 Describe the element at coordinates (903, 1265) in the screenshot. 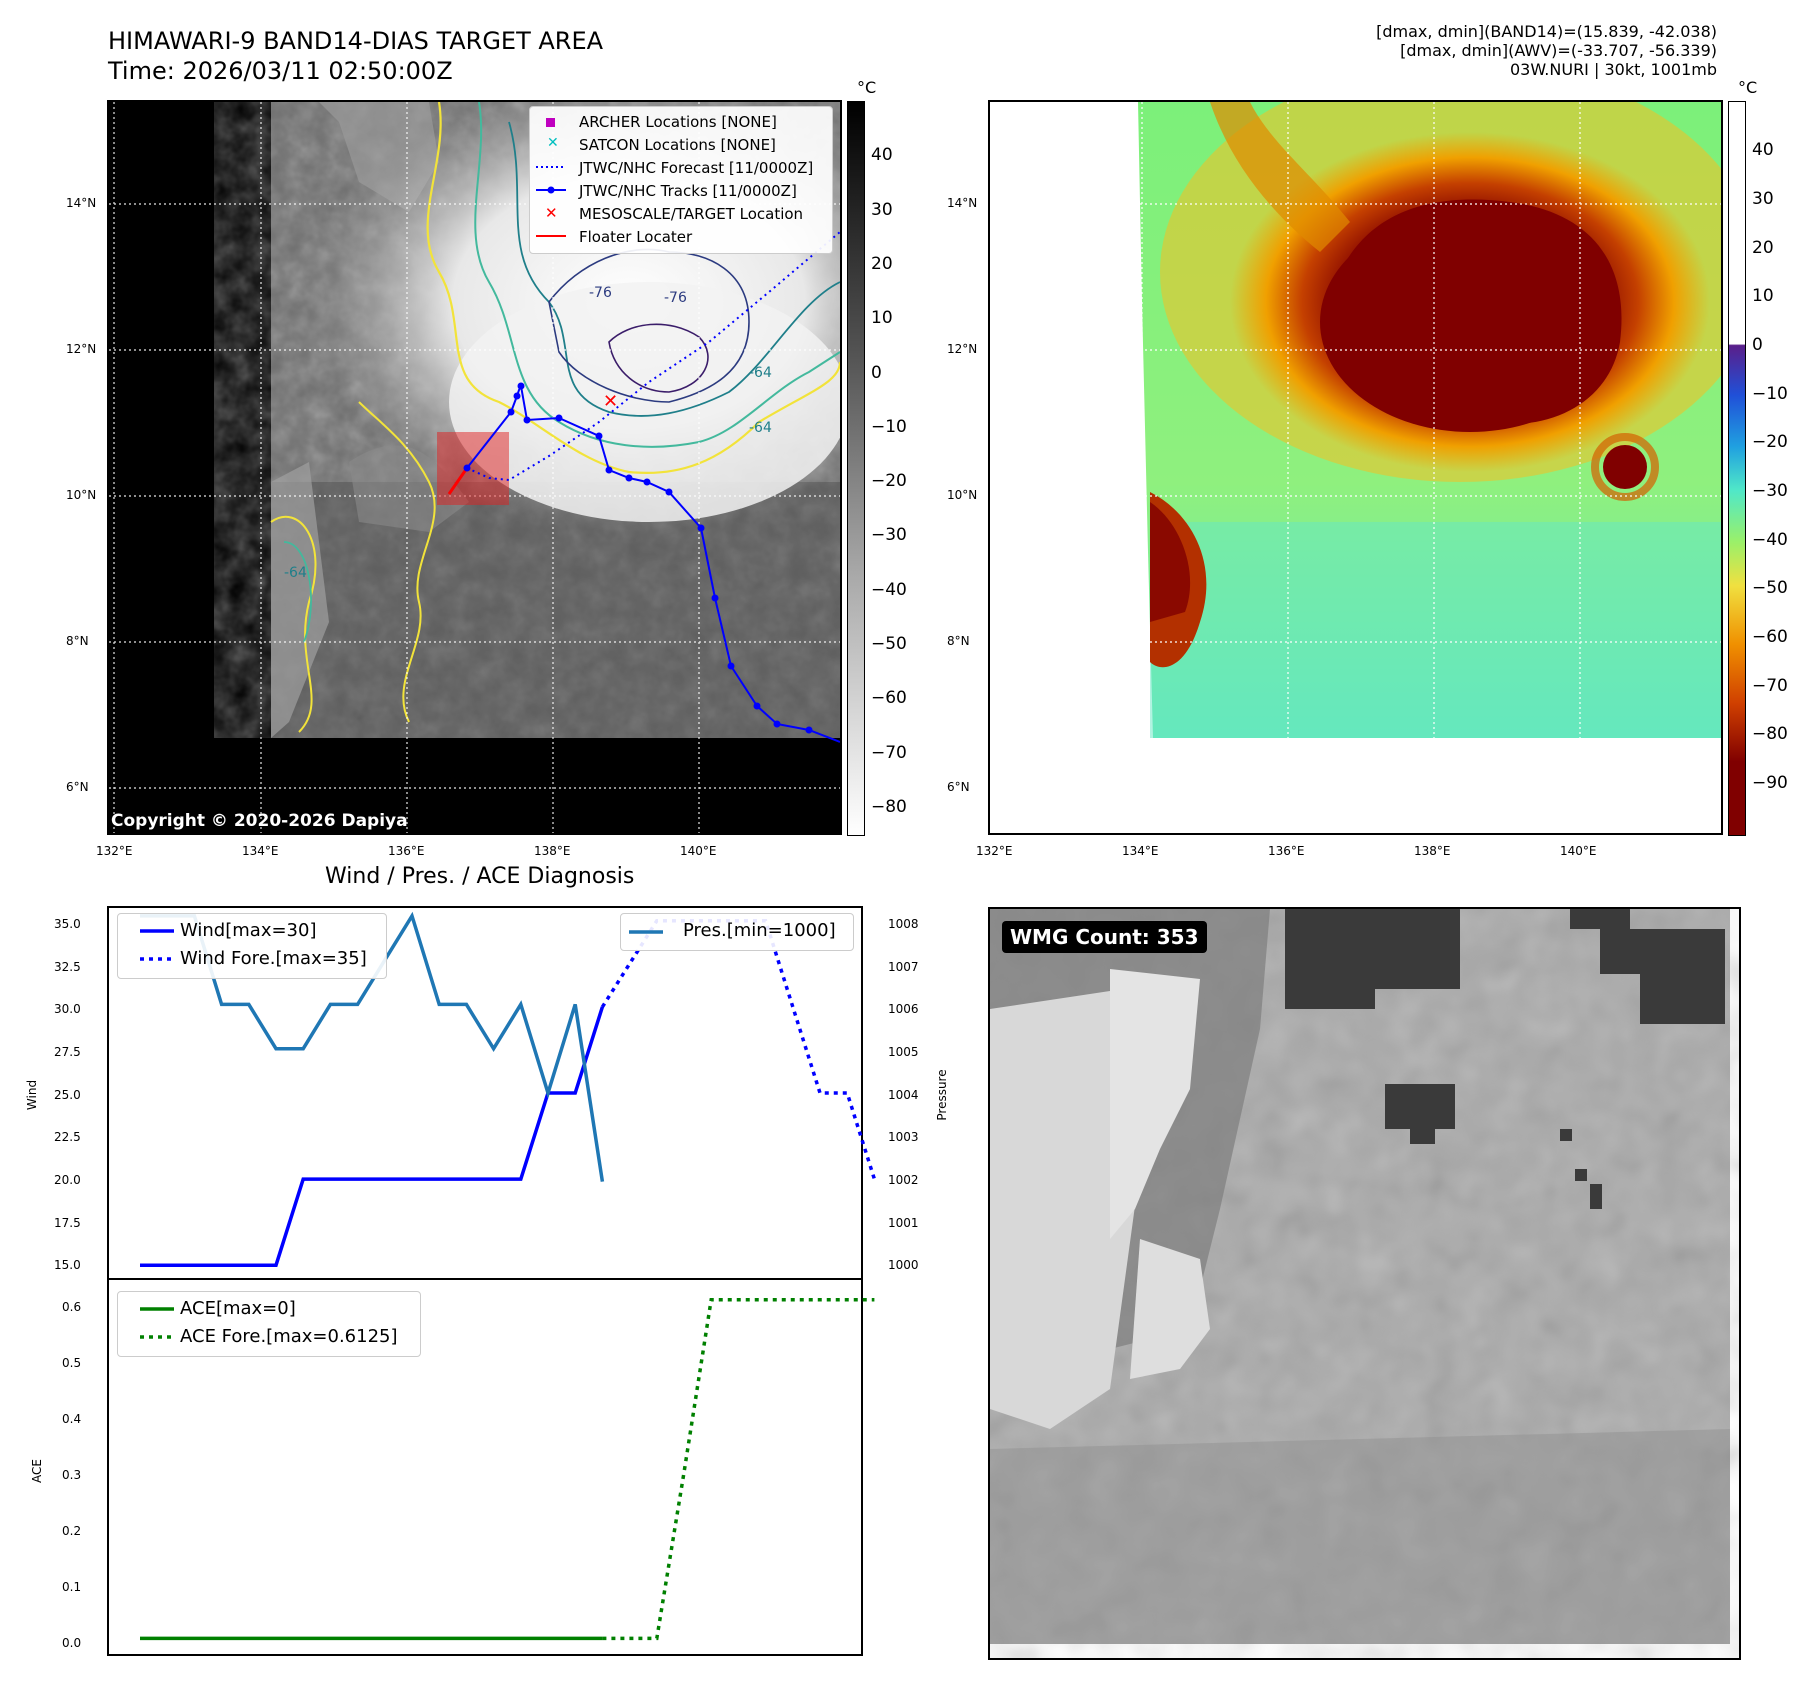

I see `pres-ytick-8: 1000` at that location.